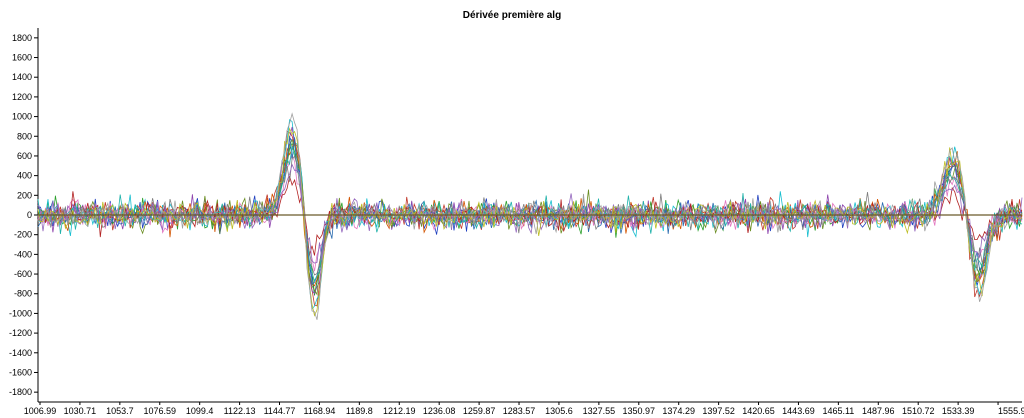 This screenshot has width=1024, height=418. Describe the element at coordinates (1011, 411) in the screenshot. I see `x-tick-label: 1555.9` at that location.